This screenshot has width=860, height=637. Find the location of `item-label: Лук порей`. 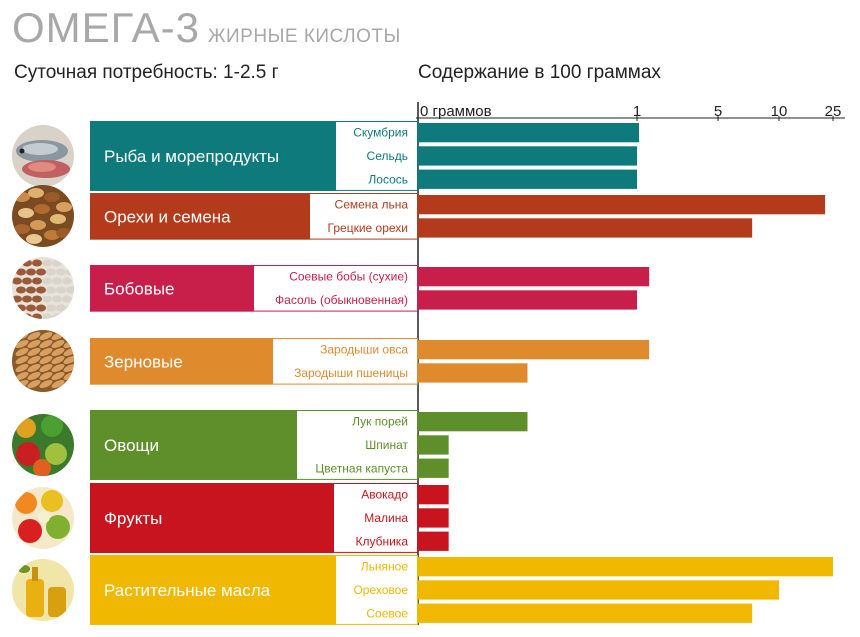

item-label: Лук порей is located at coordinates (380, 422).